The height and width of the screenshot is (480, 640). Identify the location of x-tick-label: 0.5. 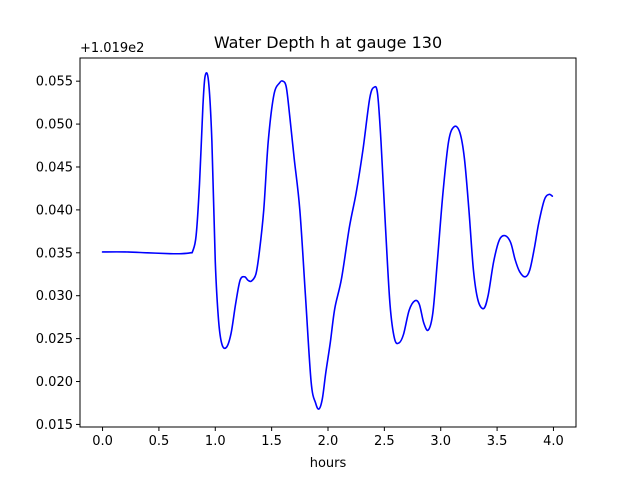
(159, 441).